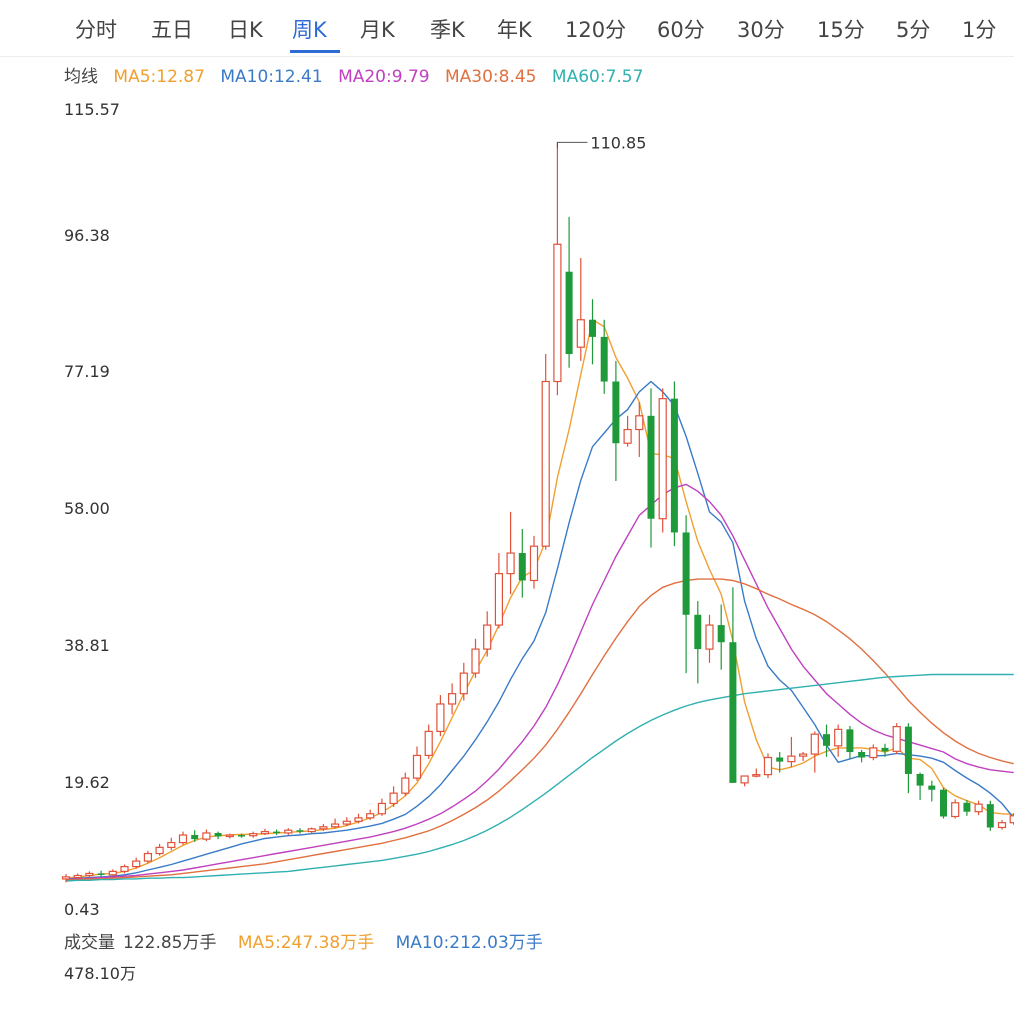 The width and height of the screenshot is (1014, 1022). Describe the element at coordinates (469, 943) in the screenshot. I see `volume-ma10: MA10:212.03万手` at that location.